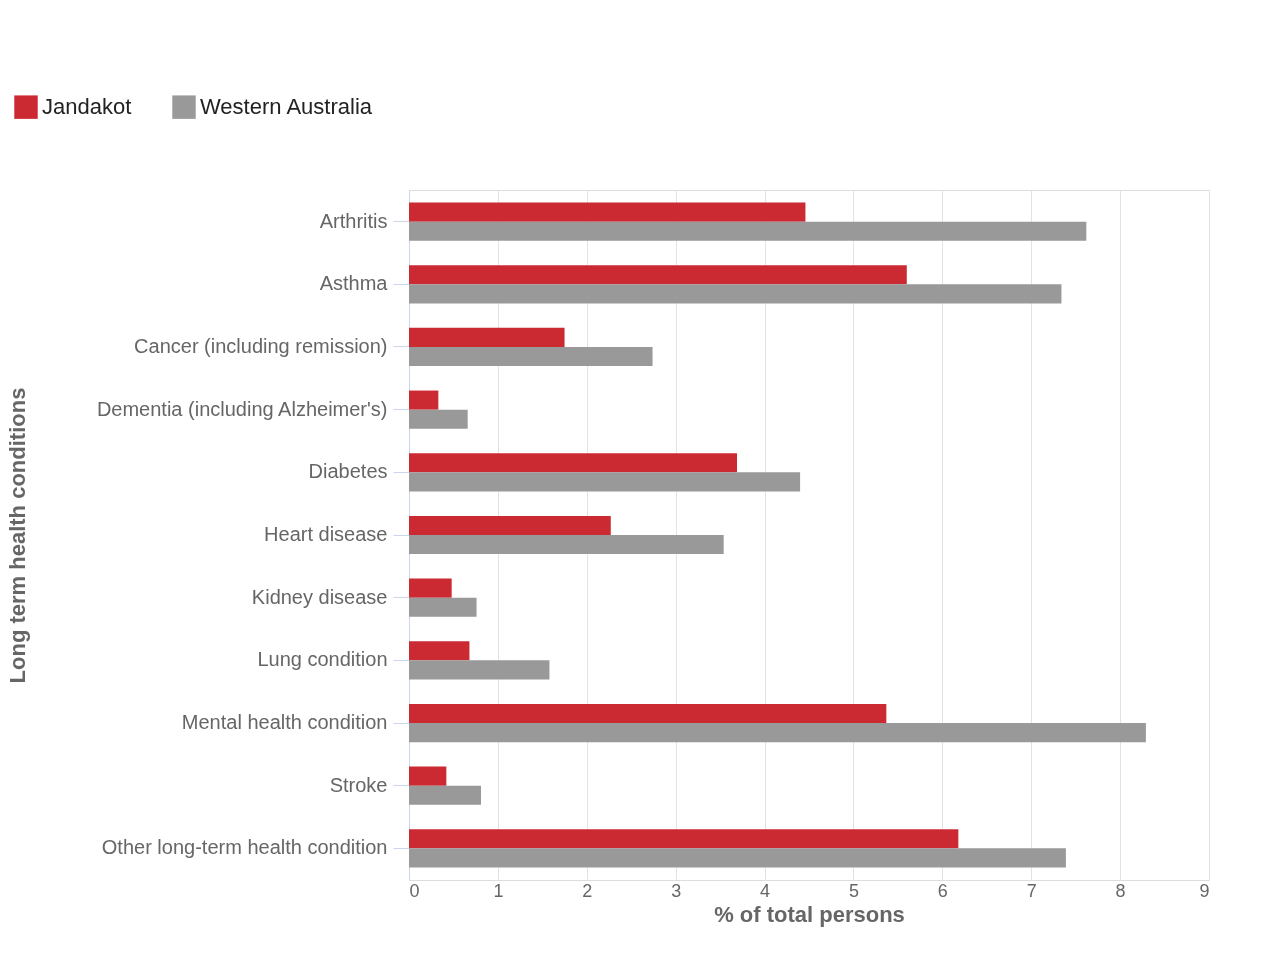 The image size is (1263, 960). What do you see at coordinates (348, 471) in the screenshot?
I see `y-tick-label: Diabetes` at bounding box center [348, 471].